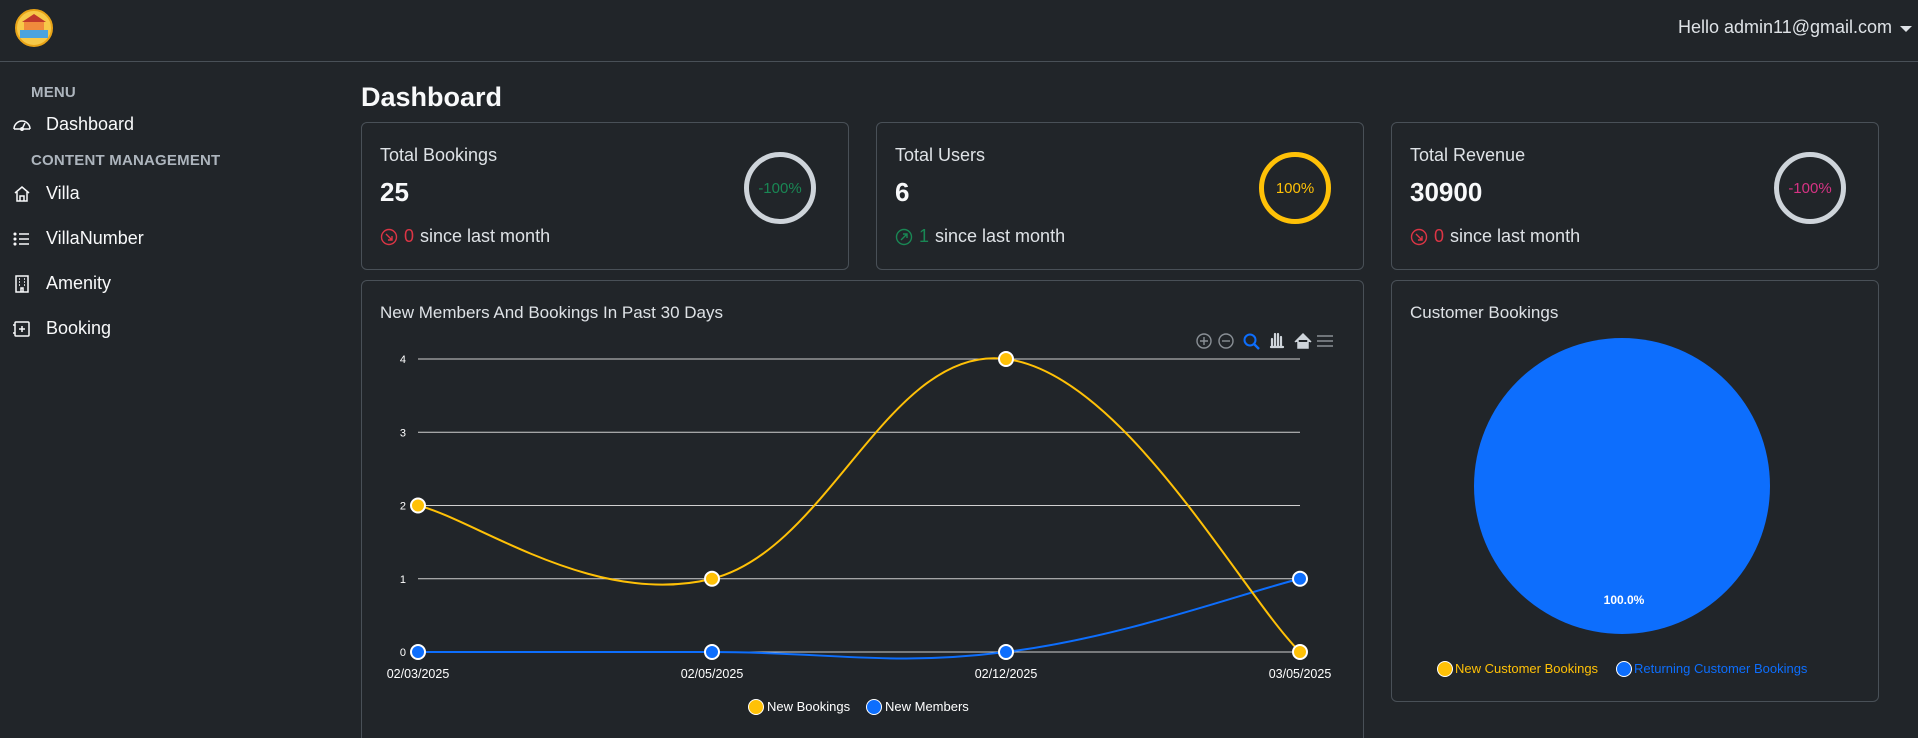 This screenshot has height=738, width=1918. What do you see at coordinates (432, 97) in the screenshot?
I see `page-title: Dashboard` at bounding box center [432, 97].